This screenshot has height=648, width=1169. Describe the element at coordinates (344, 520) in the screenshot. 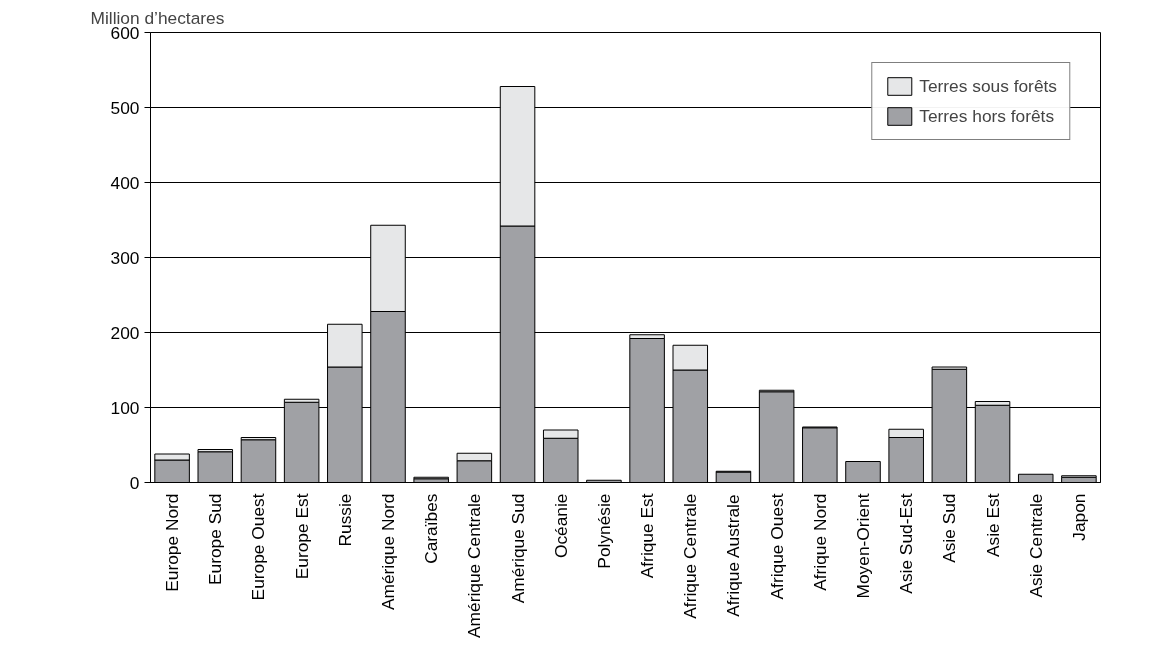

I see `x-tick-label: Russie` at that location.